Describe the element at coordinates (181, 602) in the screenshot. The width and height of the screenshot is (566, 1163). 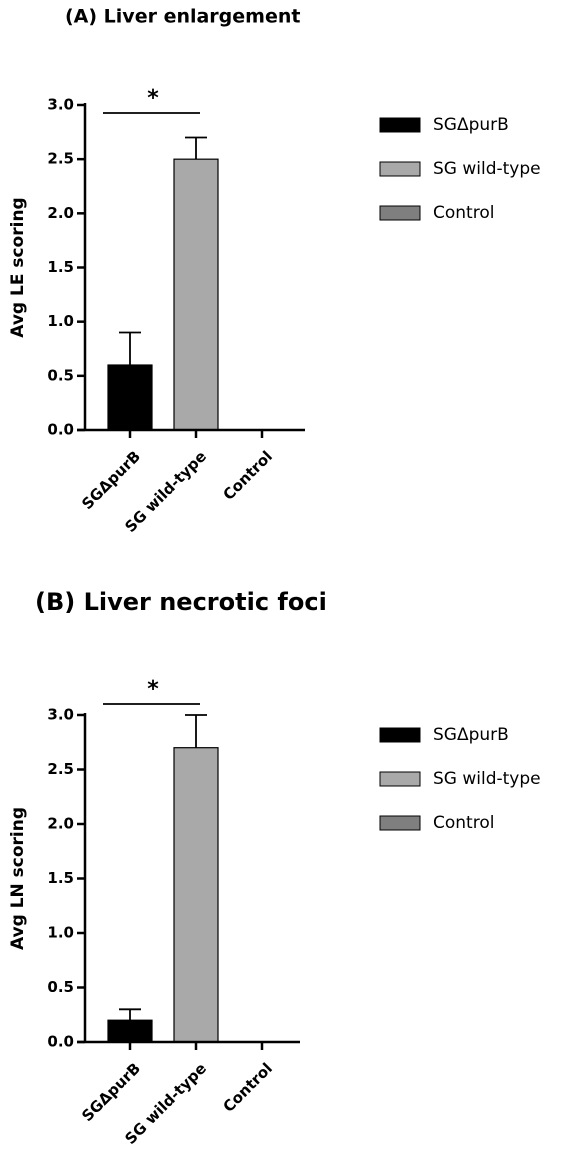
I see `chart-title: (B) Liver necrotic foci` at that location.